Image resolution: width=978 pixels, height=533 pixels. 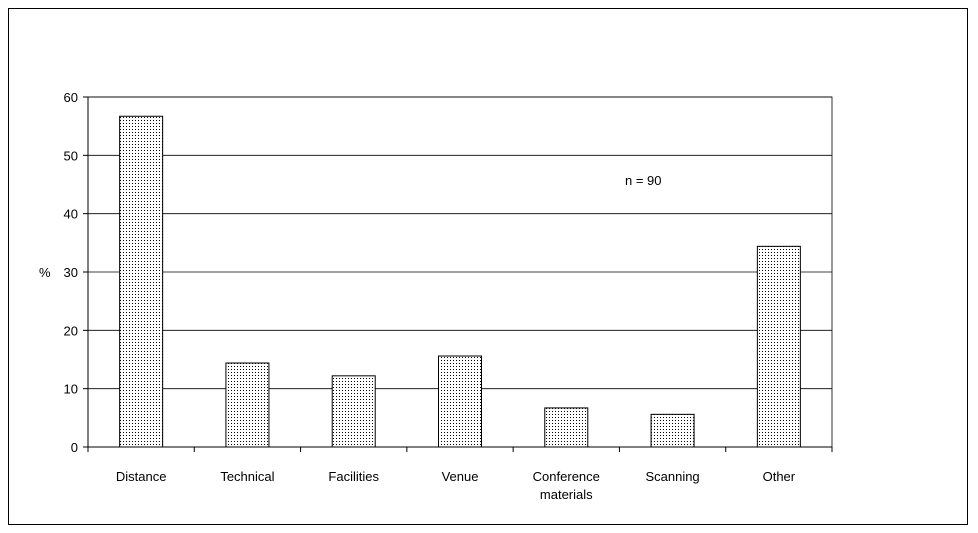 What do you see at coordinates (672, 430) in the screenshot?
I see `bar-scanning` at bounding box center [672, 430].